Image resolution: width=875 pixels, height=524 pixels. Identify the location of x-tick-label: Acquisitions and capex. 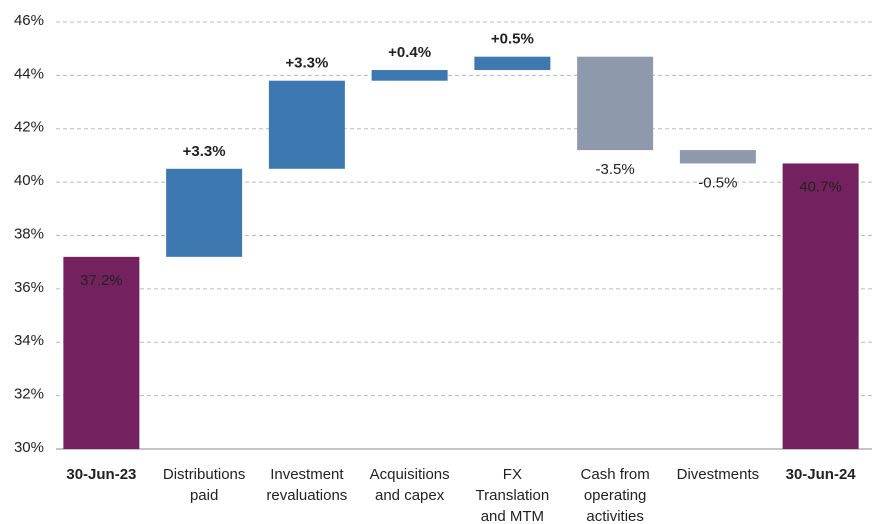
(409, 485).